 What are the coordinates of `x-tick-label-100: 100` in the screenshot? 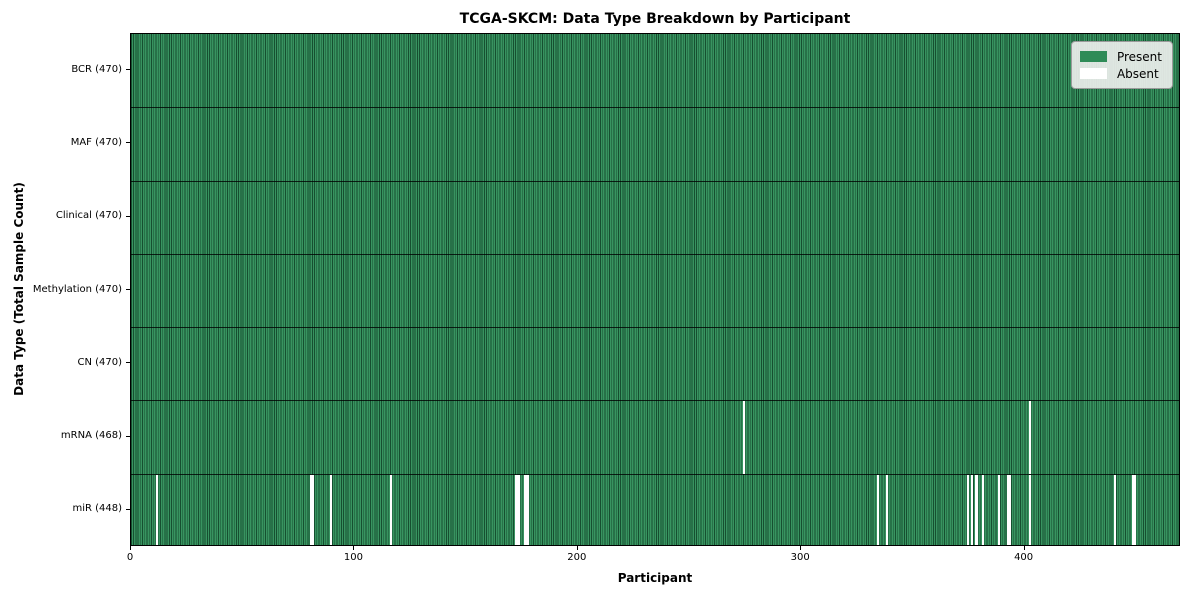 It's located at (353, 557).